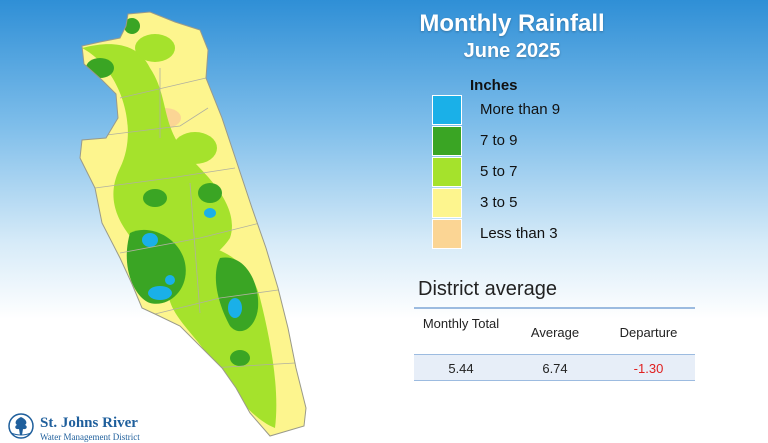 The width and height of the screenshot is (768, 443). I want to click on org-name: St. Johns River, so click(89, 423).